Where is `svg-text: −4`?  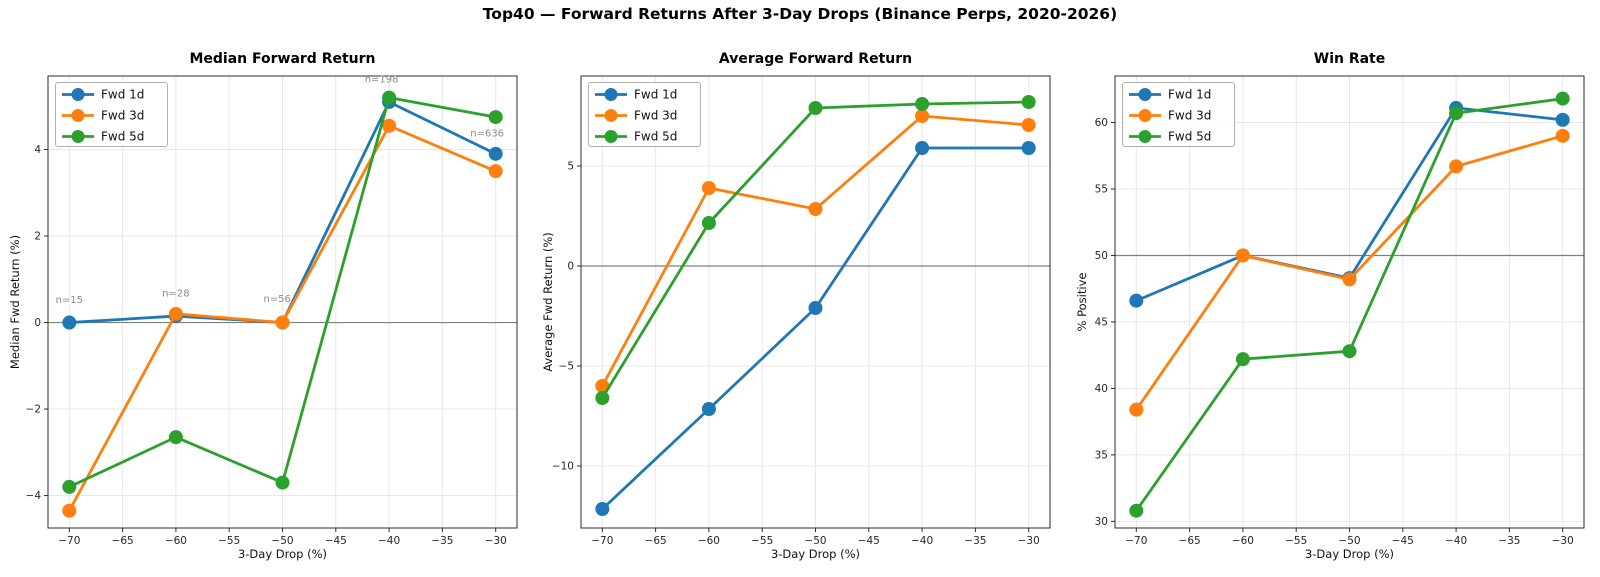
svg-text: −4 is located at coordinates (34, 496).